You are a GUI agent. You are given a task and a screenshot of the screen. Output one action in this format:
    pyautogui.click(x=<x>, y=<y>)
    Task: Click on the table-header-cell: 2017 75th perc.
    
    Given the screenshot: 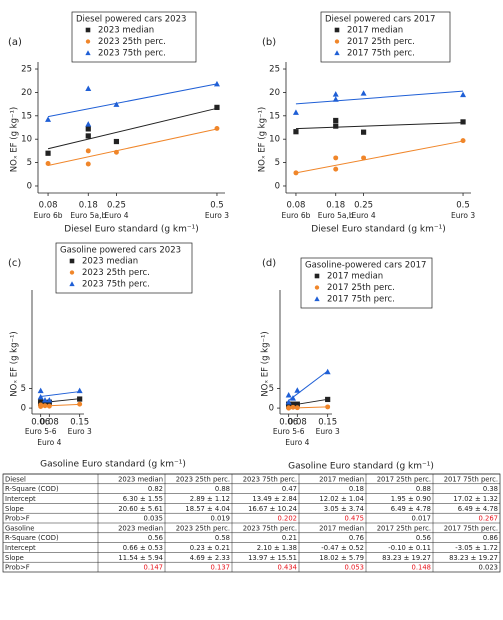 What is the action you would take?
    pyautogui.click(x=471, y=479)
    